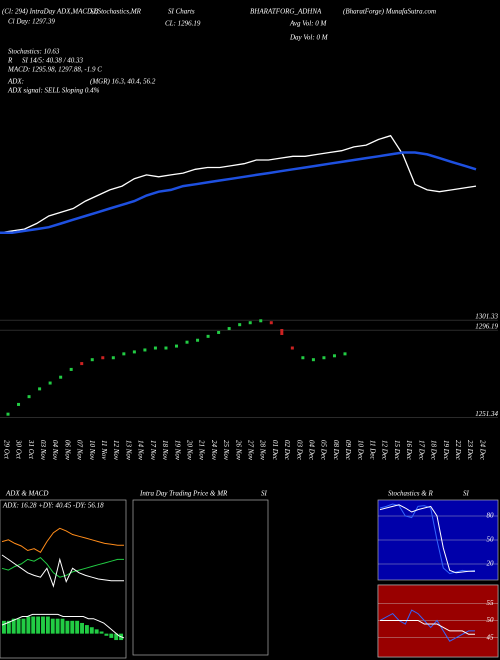 Image resolution: width=500 pixels, height=660 pixels. I want to click on x-tick-label: 08 Dec, so click(336, 450).